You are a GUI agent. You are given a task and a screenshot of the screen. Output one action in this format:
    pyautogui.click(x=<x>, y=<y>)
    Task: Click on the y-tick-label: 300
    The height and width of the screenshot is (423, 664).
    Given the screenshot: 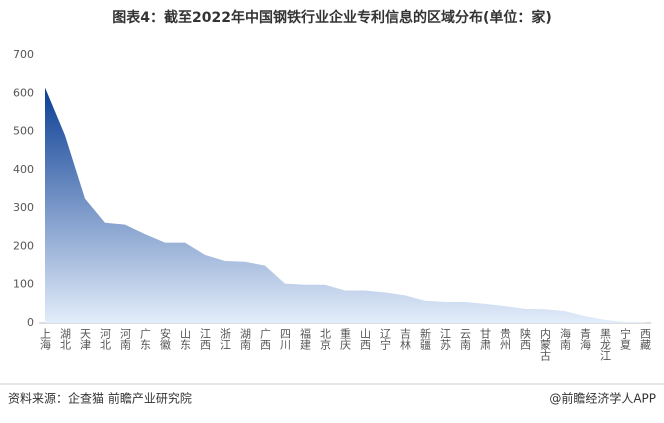 What is the action you would take?
    pyautogui.click(x=23, y=207)
    